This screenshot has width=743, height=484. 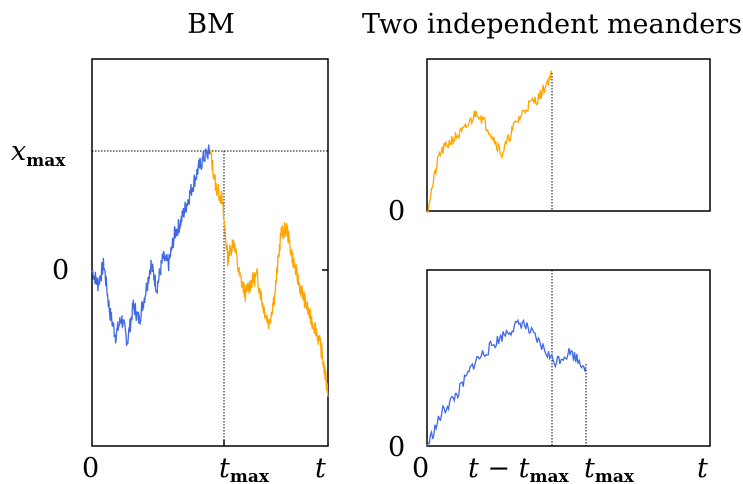 I want to click on left-t-label: t, so click(x=320, y=468).